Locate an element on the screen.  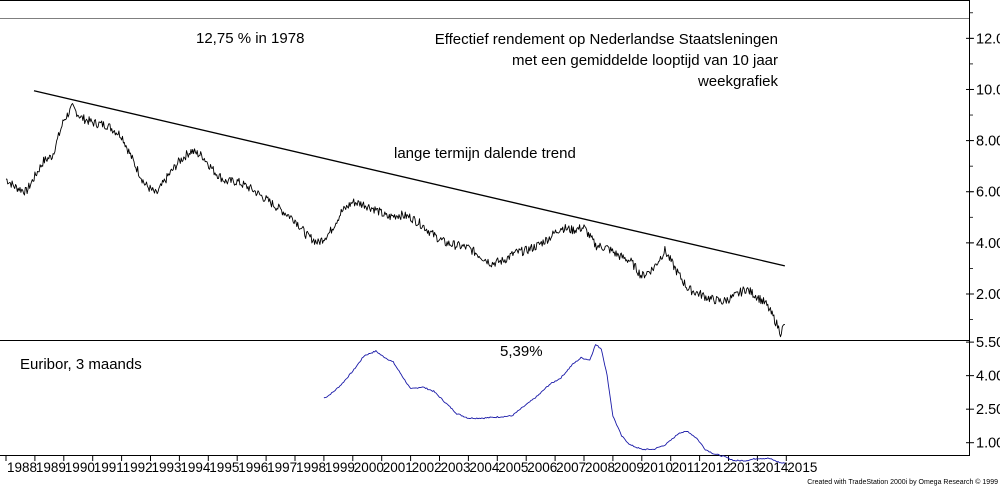
peak-annotation: 12,75 % in 1978 is located at coordinates (250, 38).